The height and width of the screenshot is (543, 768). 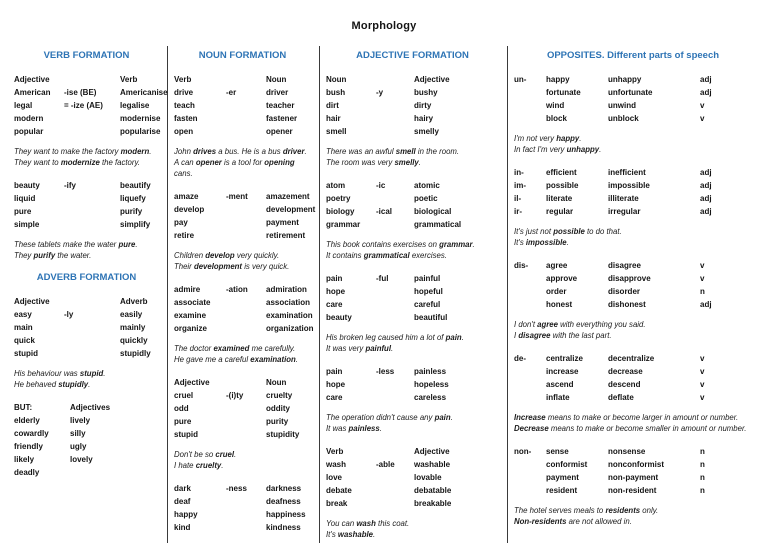 What do you see at coordinates (380, 92) in the screenshot?
I see `table-cell: -y` at bounding box center [380, 92].